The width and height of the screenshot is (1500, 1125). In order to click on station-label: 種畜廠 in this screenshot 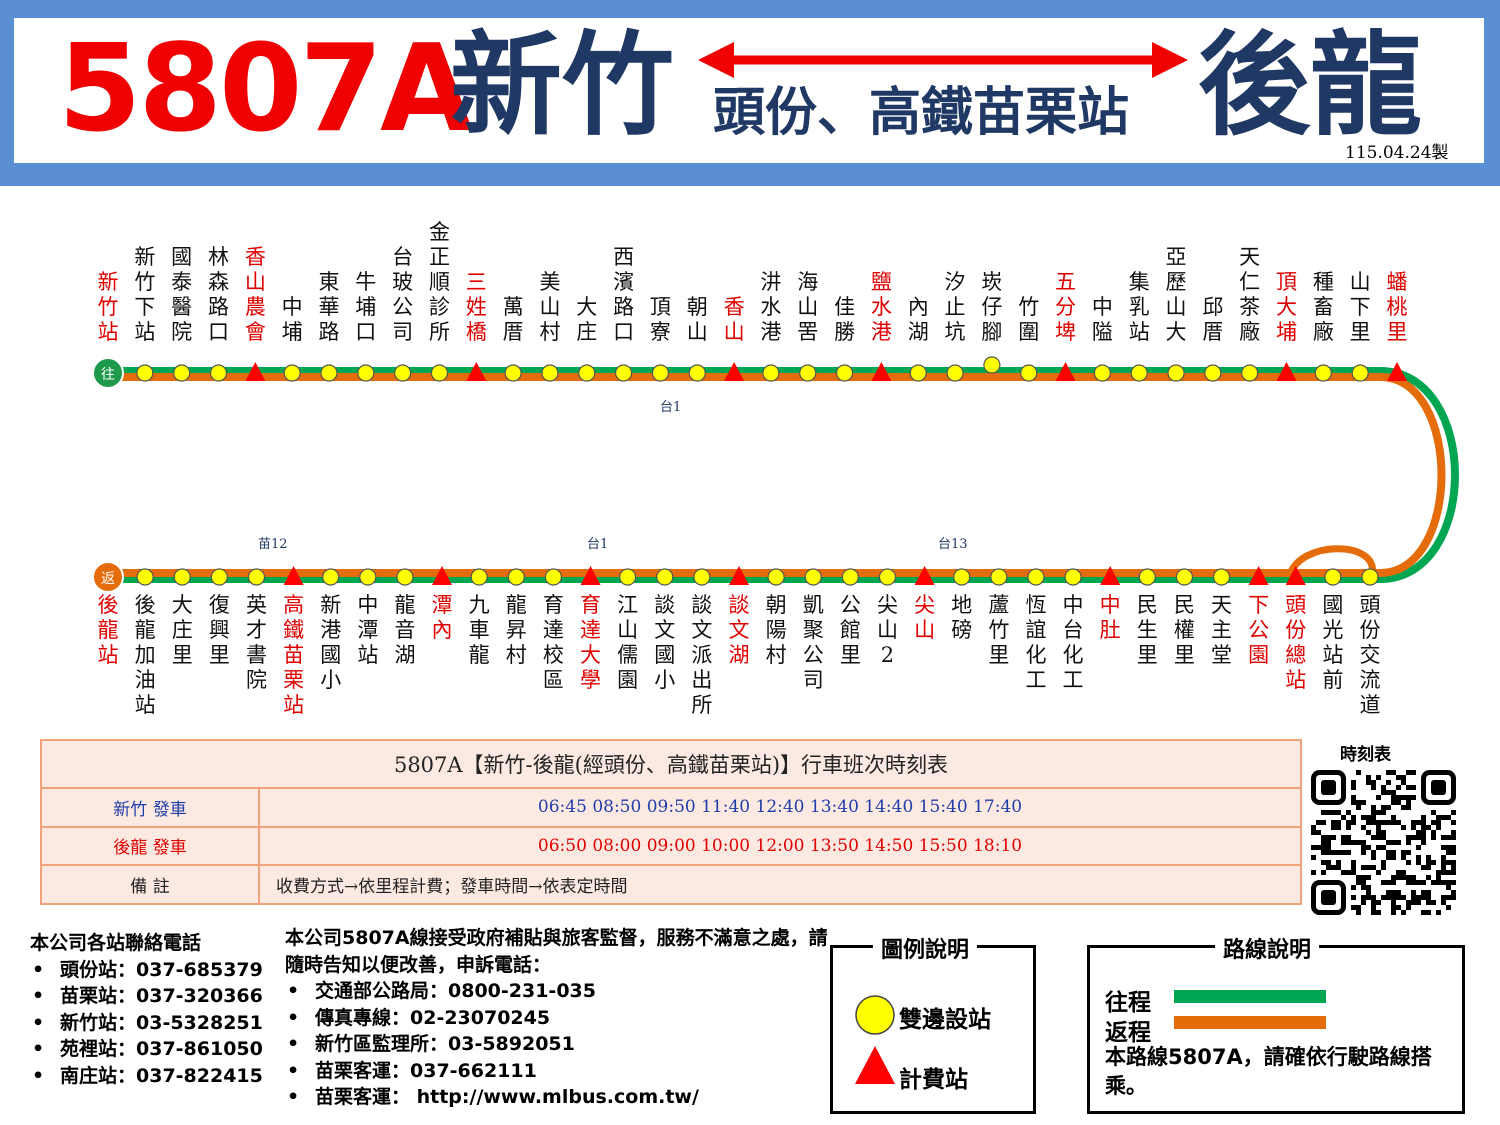, I will do `click(1323, 307)`.